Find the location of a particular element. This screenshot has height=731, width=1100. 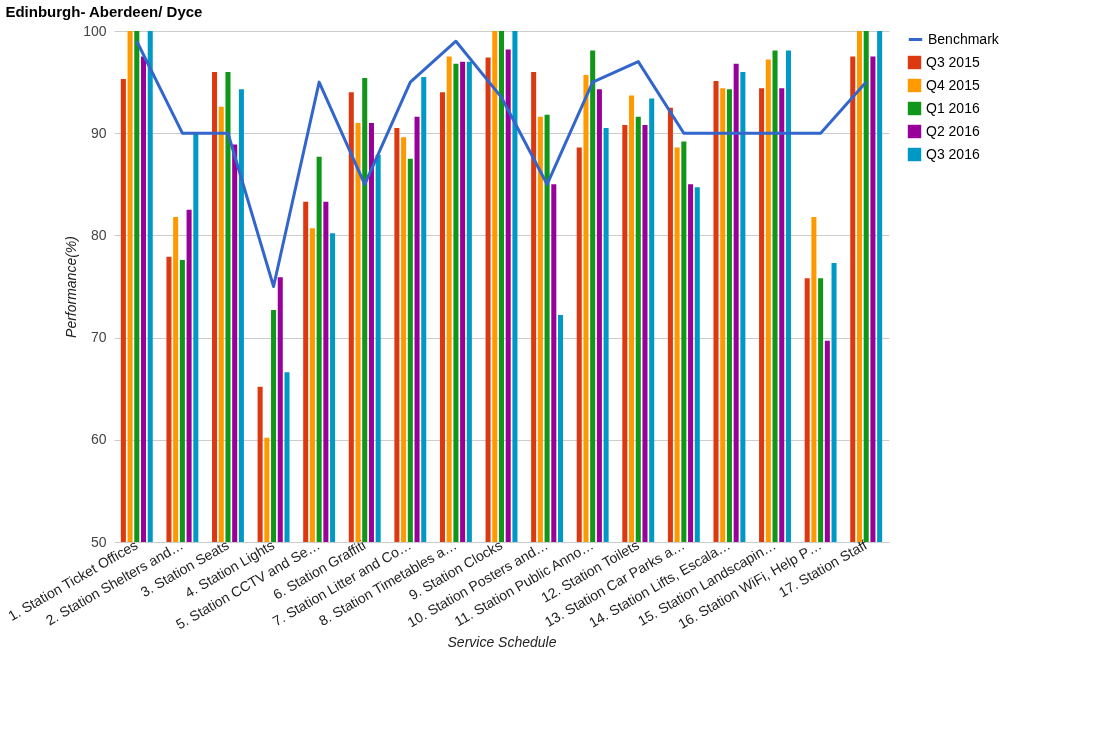

chart-title: Edinburgh- Aberdeen/ Dyce is located at coordinates (104, 11).